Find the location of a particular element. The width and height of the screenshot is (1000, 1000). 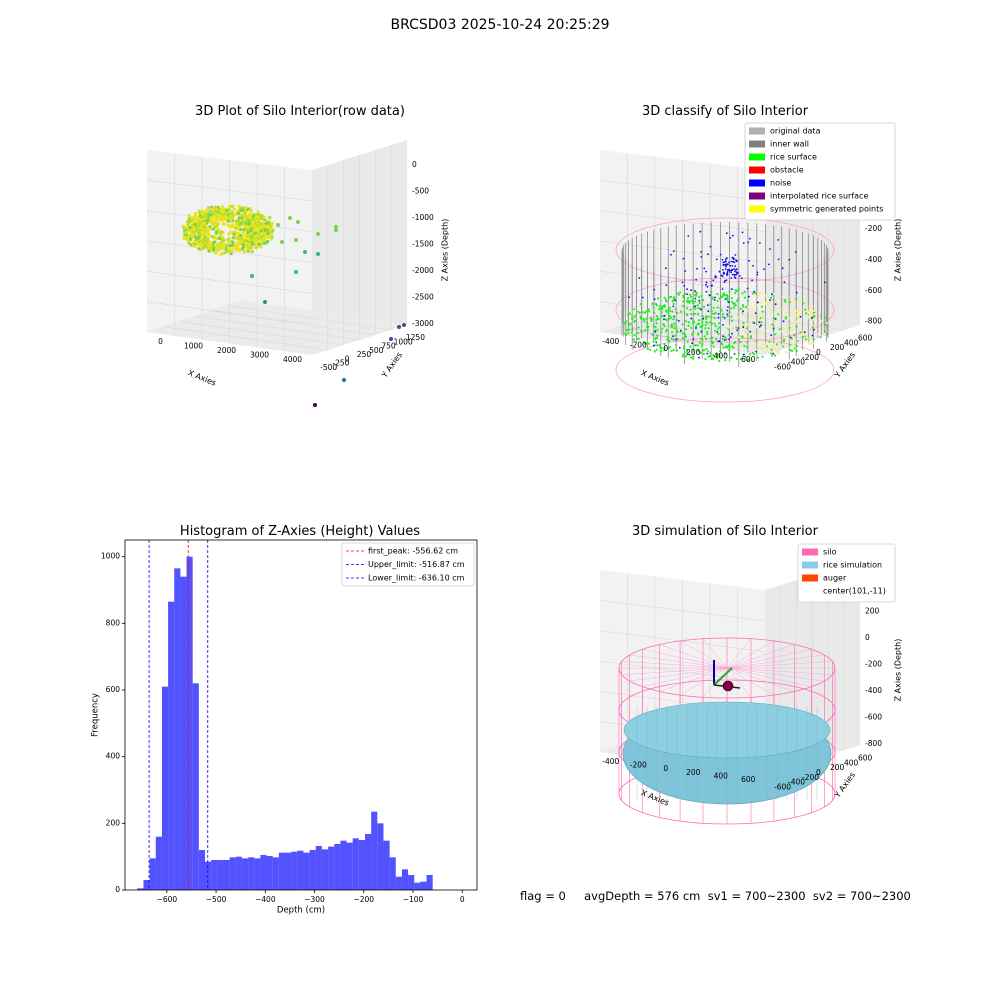

classify-x-tick-label: 0 is located at coordinates (665, 348).